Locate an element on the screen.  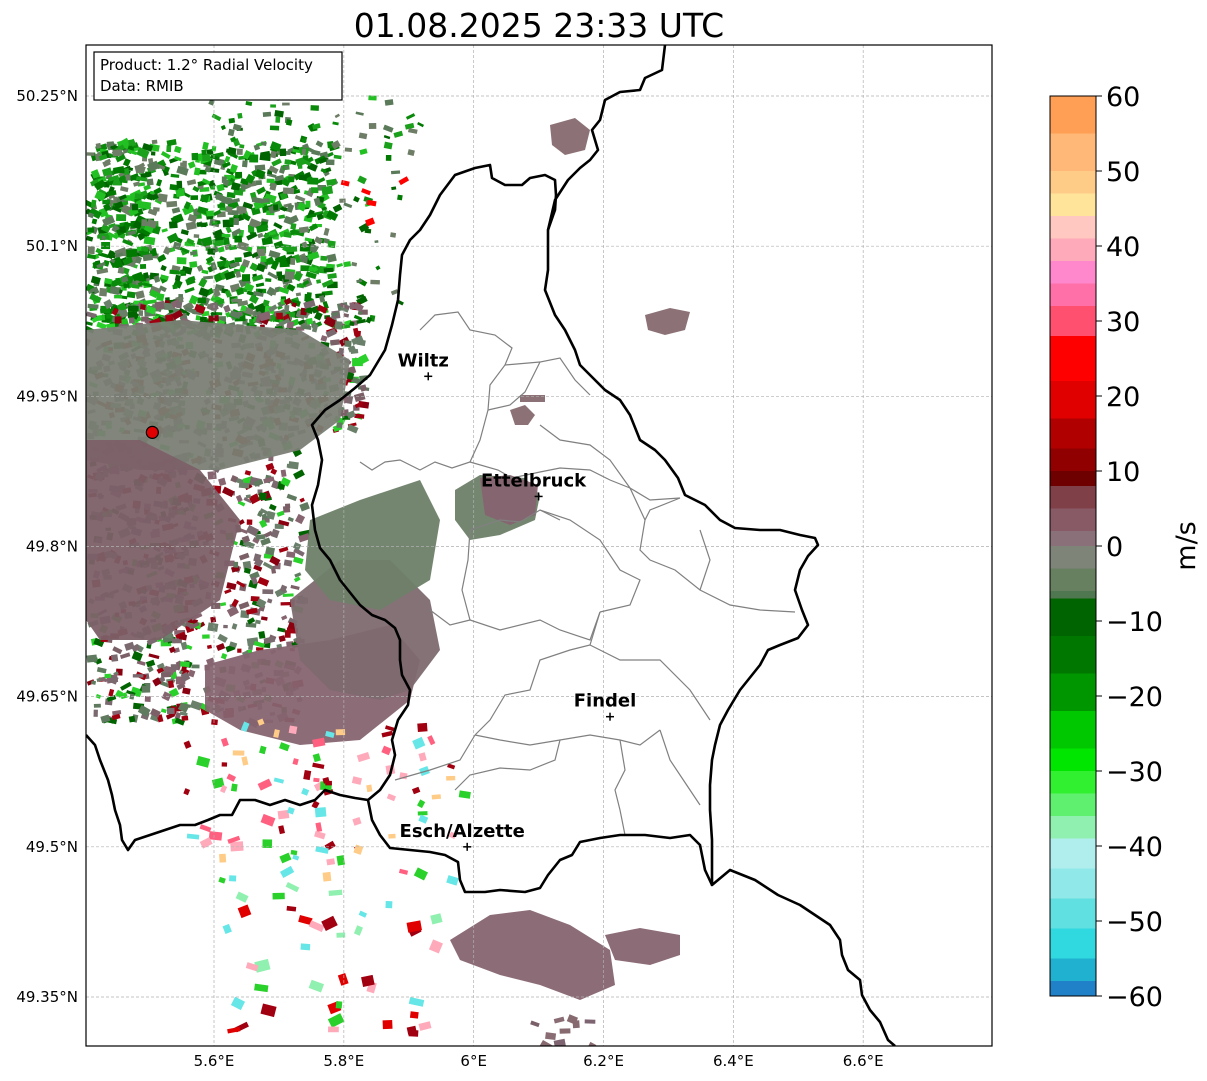
colorbar-tick-labels: 60 50 40 30 20 10 0 −10 −20 −30 −40 −50 −60 is located at coordinates (1129, 547).